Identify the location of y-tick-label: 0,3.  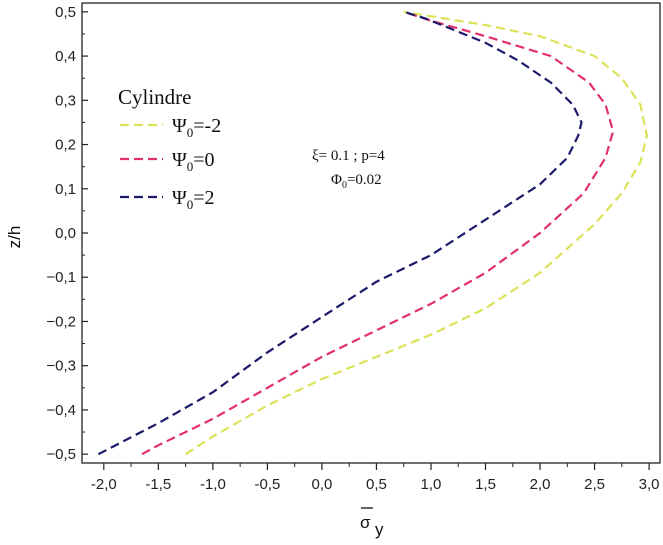
(65, 100).